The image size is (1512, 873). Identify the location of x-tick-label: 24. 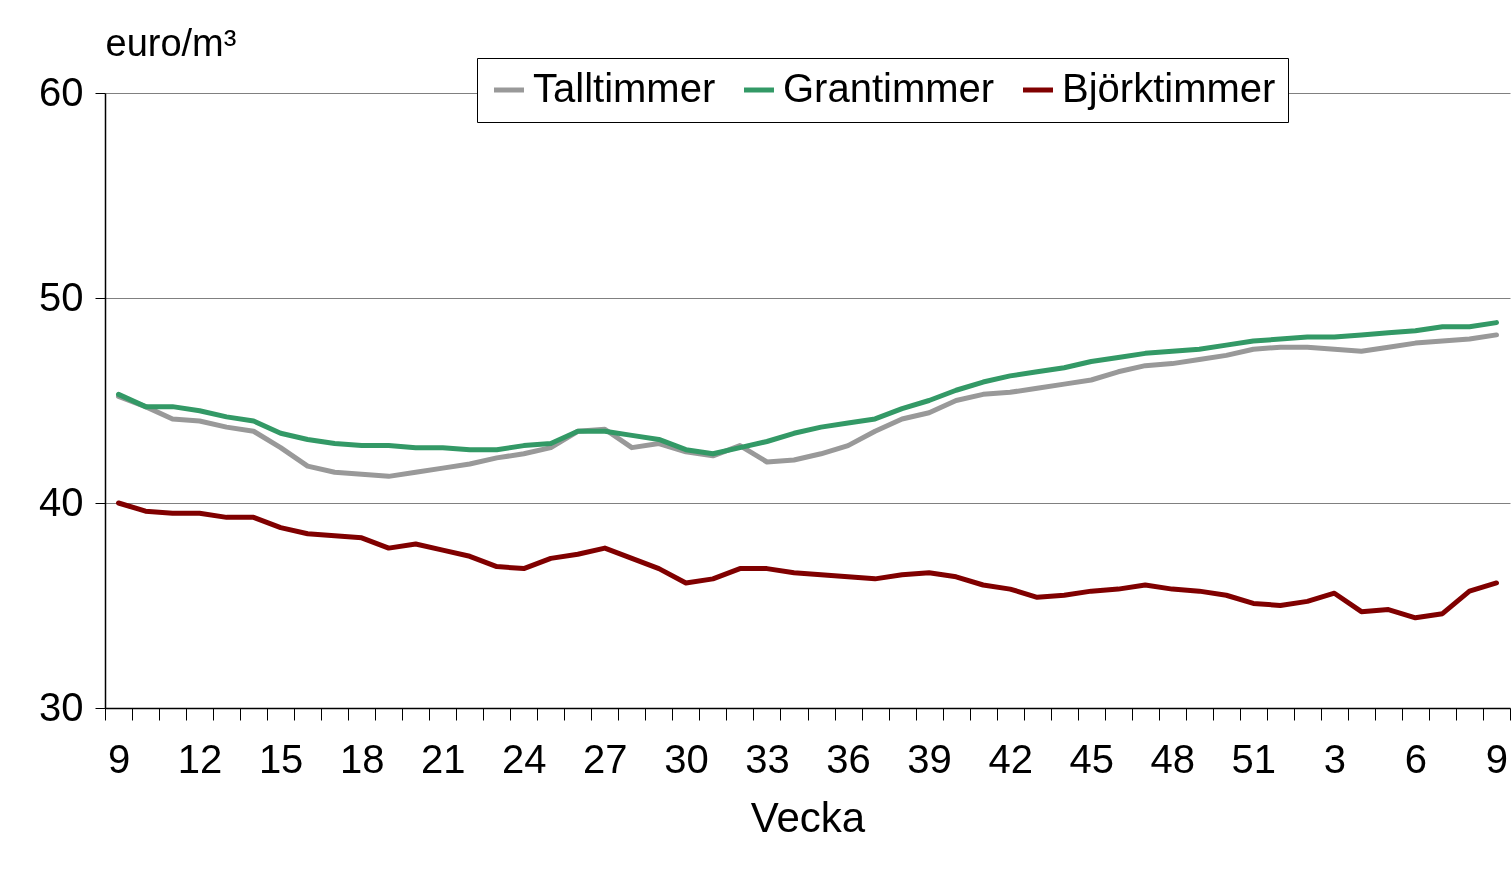
(524, 758).